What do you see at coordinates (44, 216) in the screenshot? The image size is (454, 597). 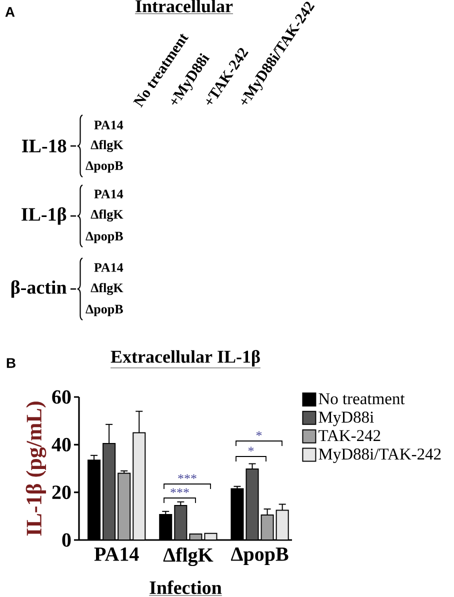 I see `text: IL-1β` at bounding box center [44, 216].